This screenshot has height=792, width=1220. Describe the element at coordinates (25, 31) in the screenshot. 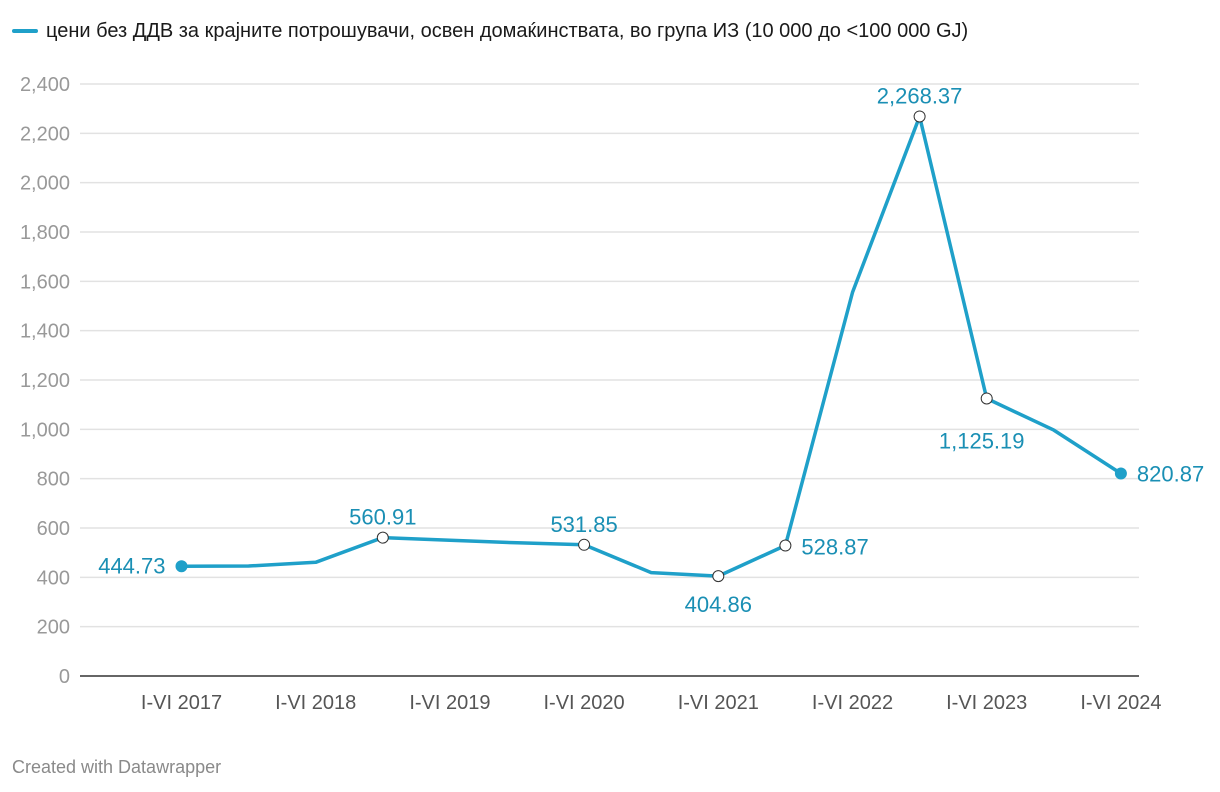

I see `legend-swatch` at that location.